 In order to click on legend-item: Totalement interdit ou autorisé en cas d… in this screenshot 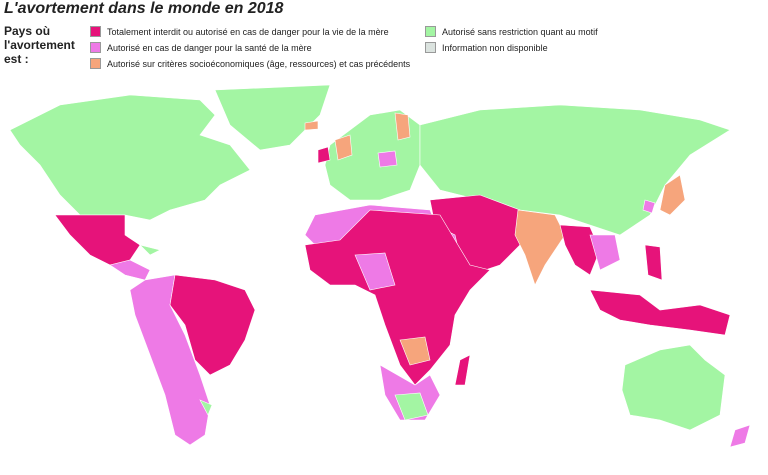, I will do `click(239, 31)`.